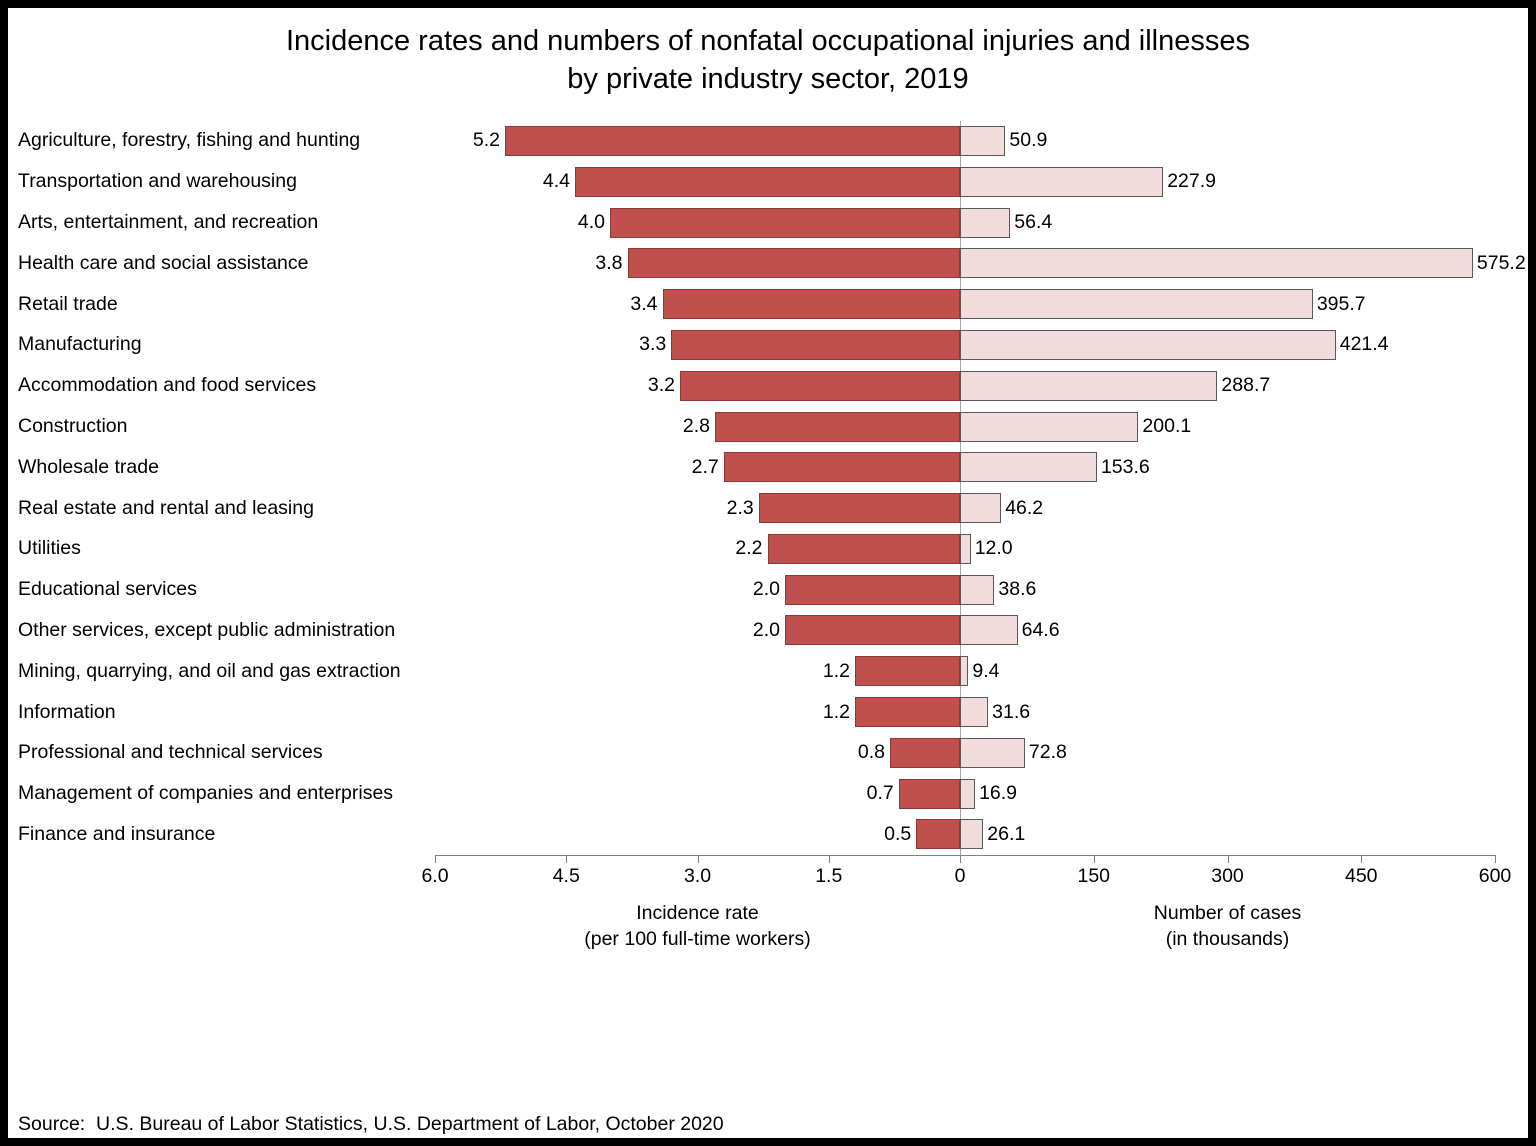 The image size is (1536, 1146). I want to click on rate-value: 3.2, so click(661, 385).